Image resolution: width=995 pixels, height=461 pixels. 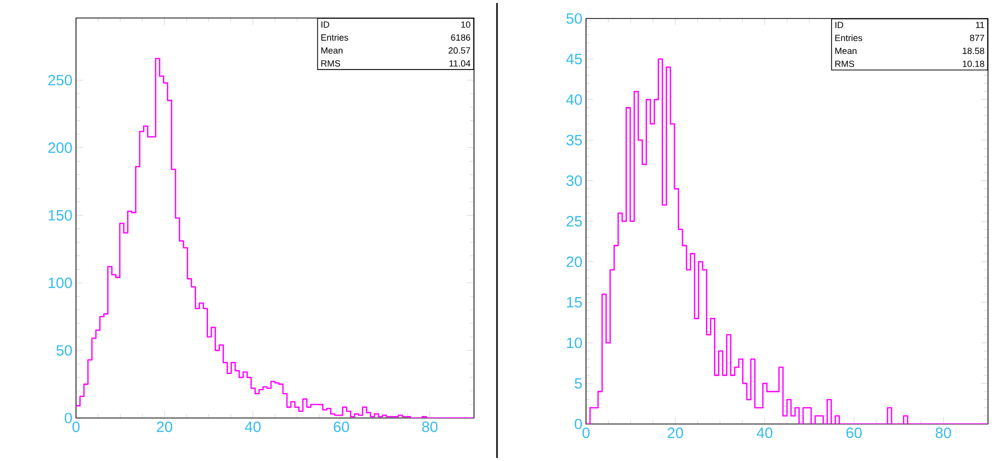 I want to click on y-tick-label: 250, so click(x=60, y=80).